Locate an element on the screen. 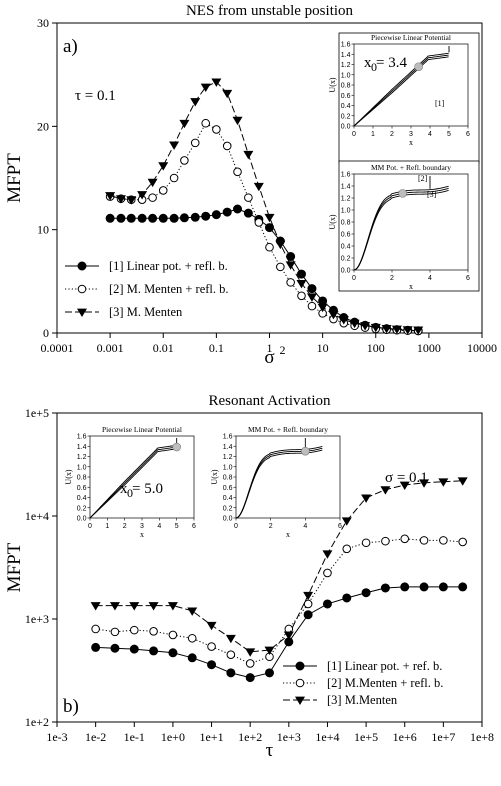  inset-y-tick-label: 1.2 is located at coordinates (82, 457).